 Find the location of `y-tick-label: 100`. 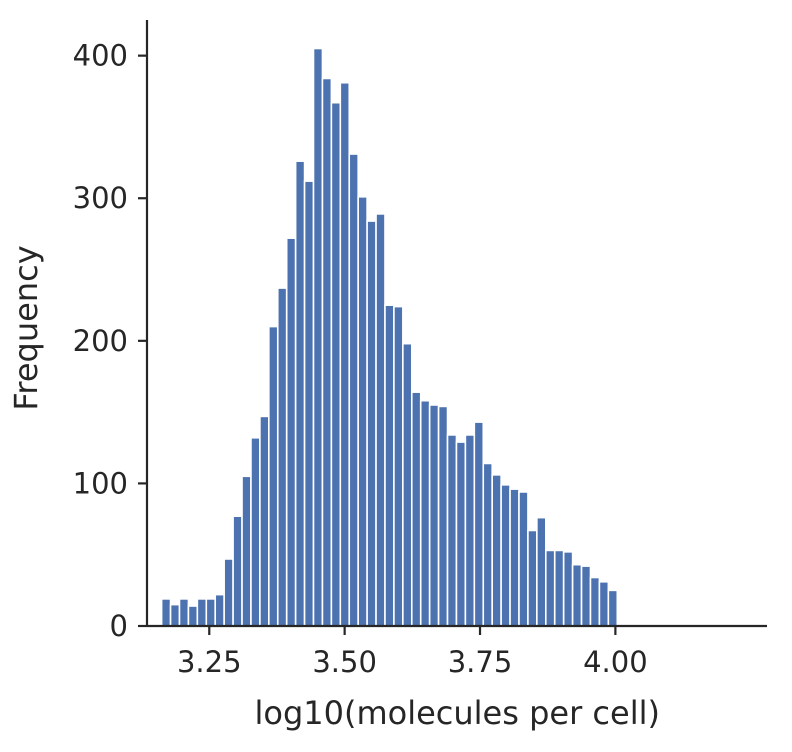

y-tick-label: 100 is located at coordinates (100, 483).